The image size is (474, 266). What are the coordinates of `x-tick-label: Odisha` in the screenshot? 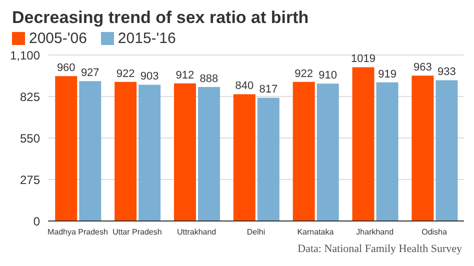 It's located at (435, 232).